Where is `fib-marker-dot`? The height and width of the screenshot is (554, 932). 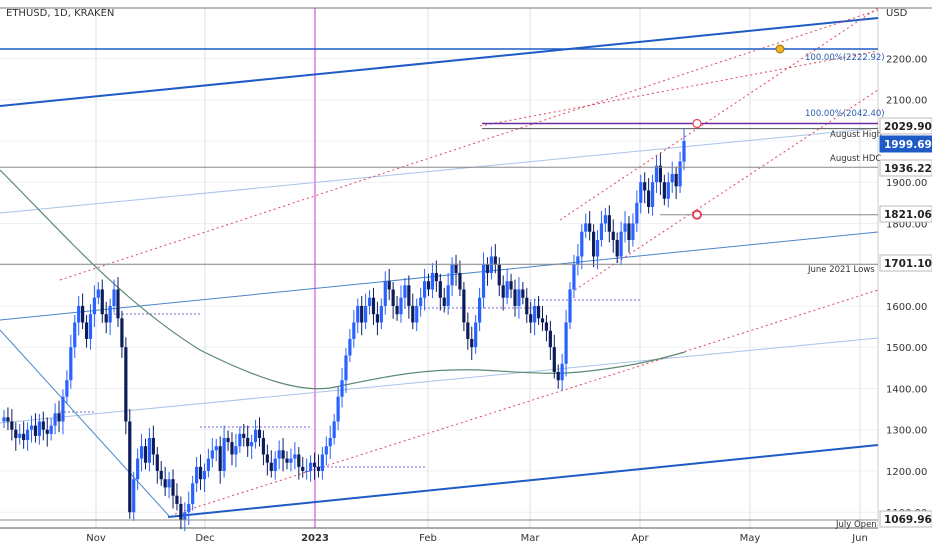 fib-marker-dot is located at coordinates (697, 123).